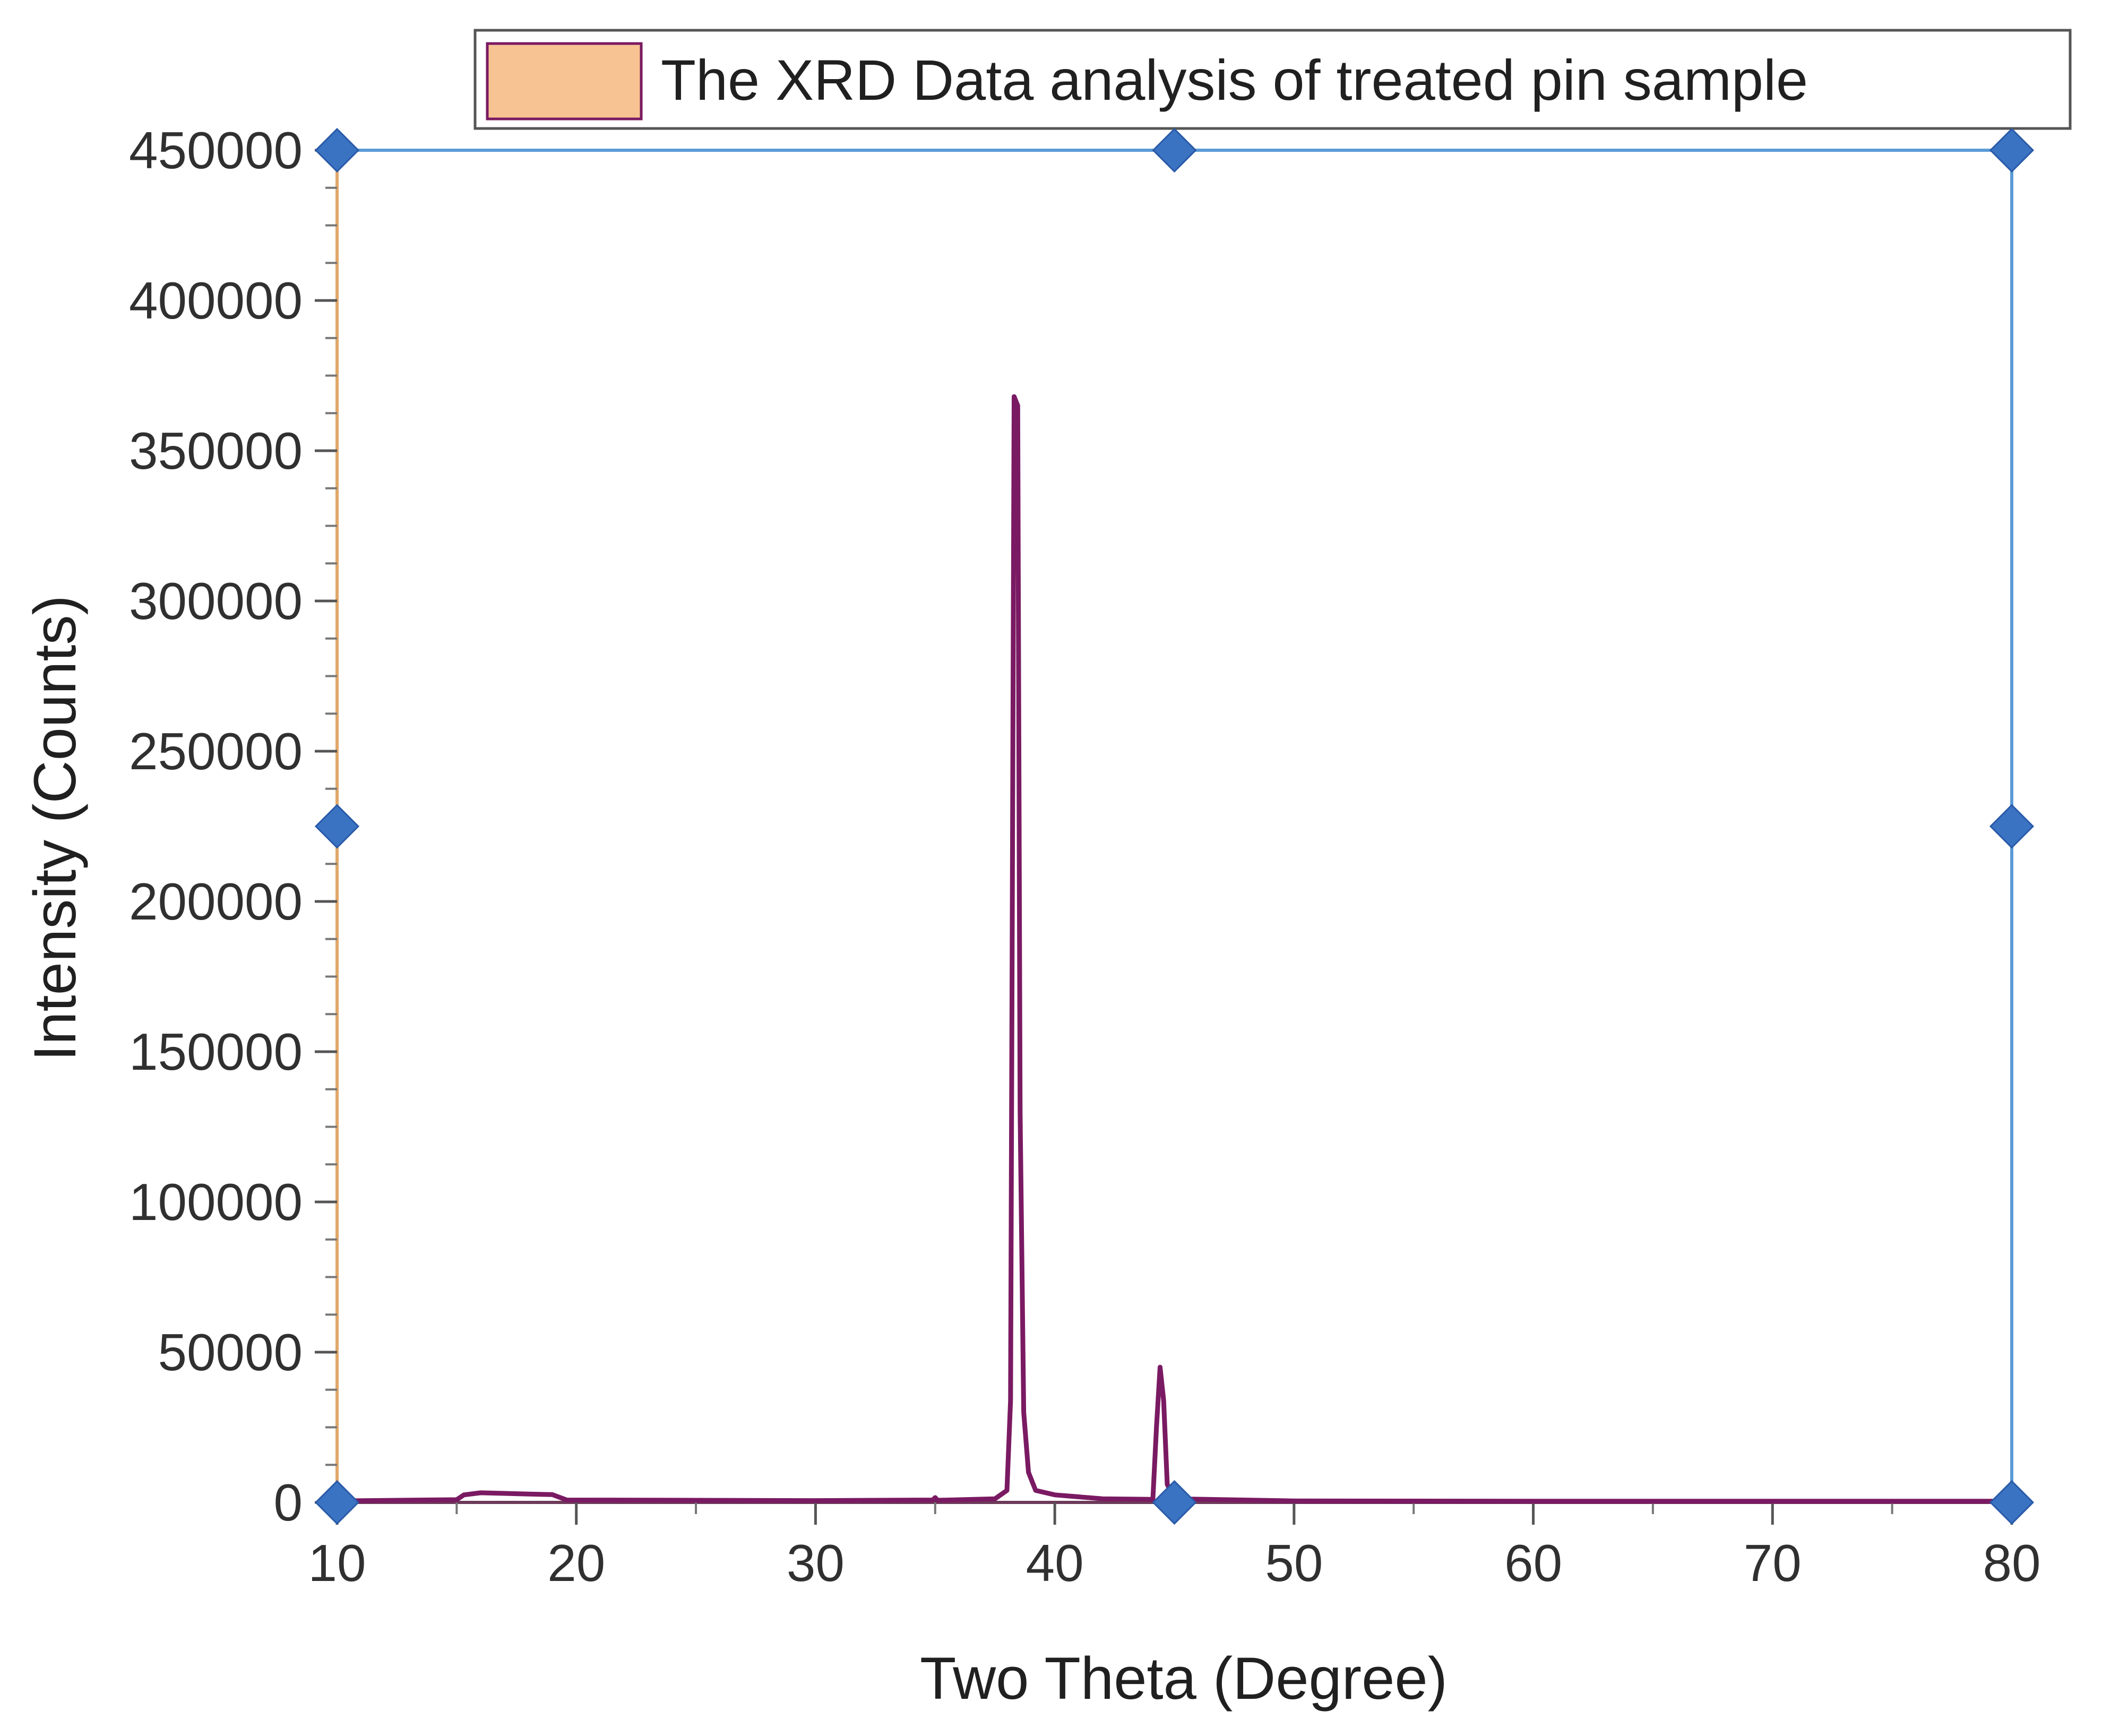  Describe the element at coordinates (216, 601) in the screenshot. I see `y-tick-label: 300000` at that location.